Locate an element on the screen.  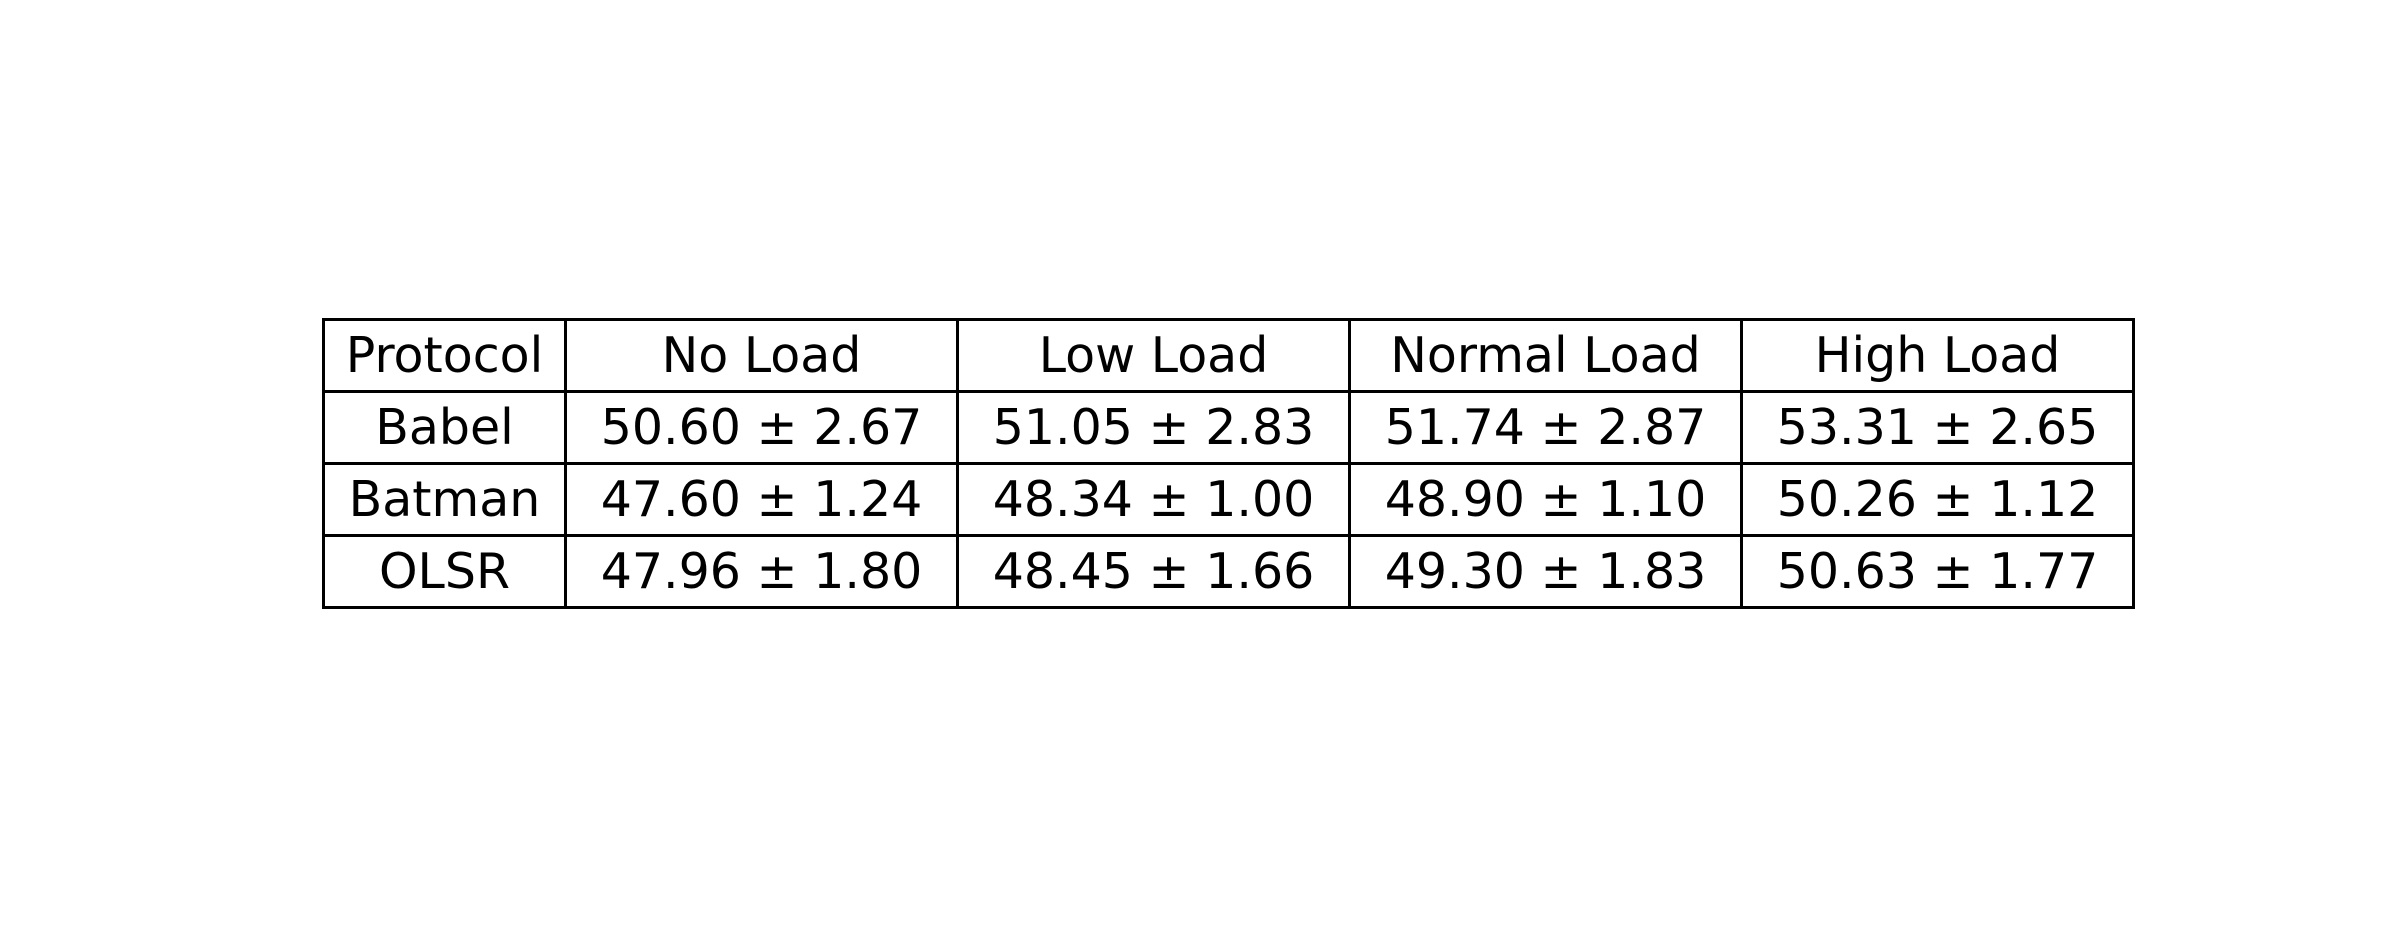
header-protocol: Protocol is located at coordinates (444, 355).